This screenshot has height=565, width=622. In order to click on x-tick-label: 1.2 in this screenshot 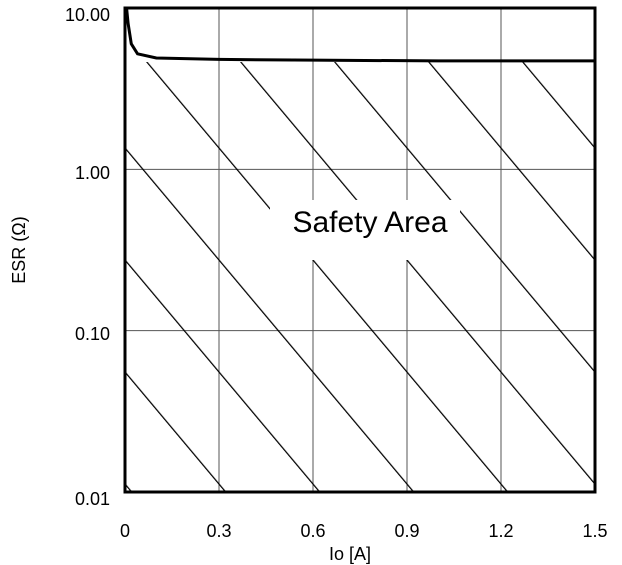, I will do `click(500, 531)`.